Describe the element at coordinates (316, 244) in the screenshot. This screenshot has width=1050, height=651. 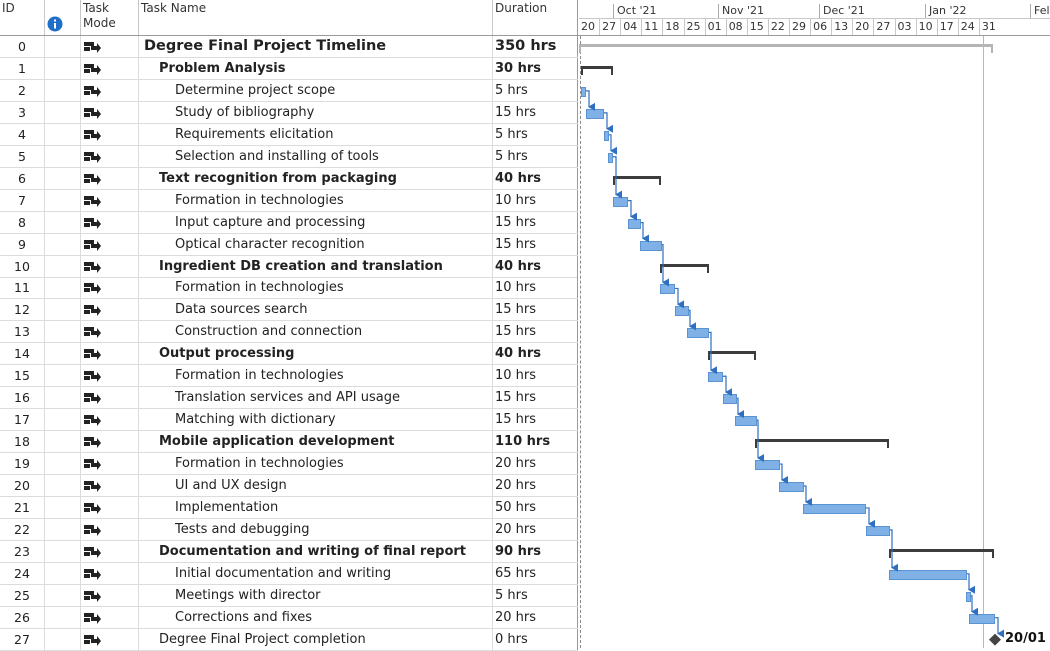
I see `task-name: Optical character recognition` at that location.